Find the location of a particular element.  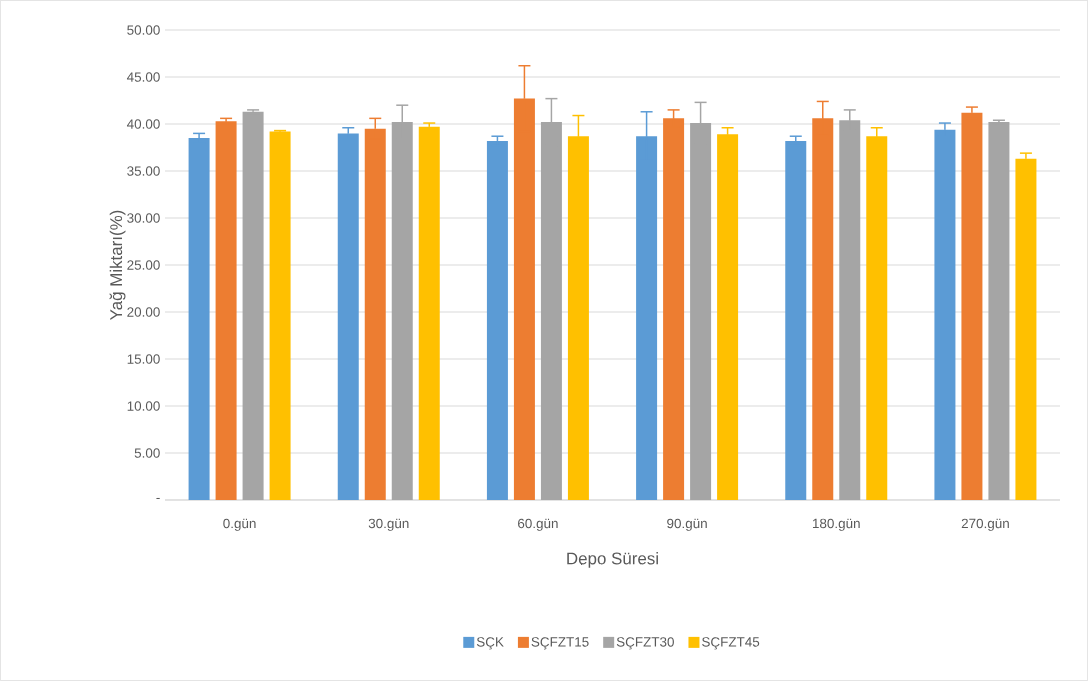

x-tick-label: 270.gün is located at coordinates (985, 524).